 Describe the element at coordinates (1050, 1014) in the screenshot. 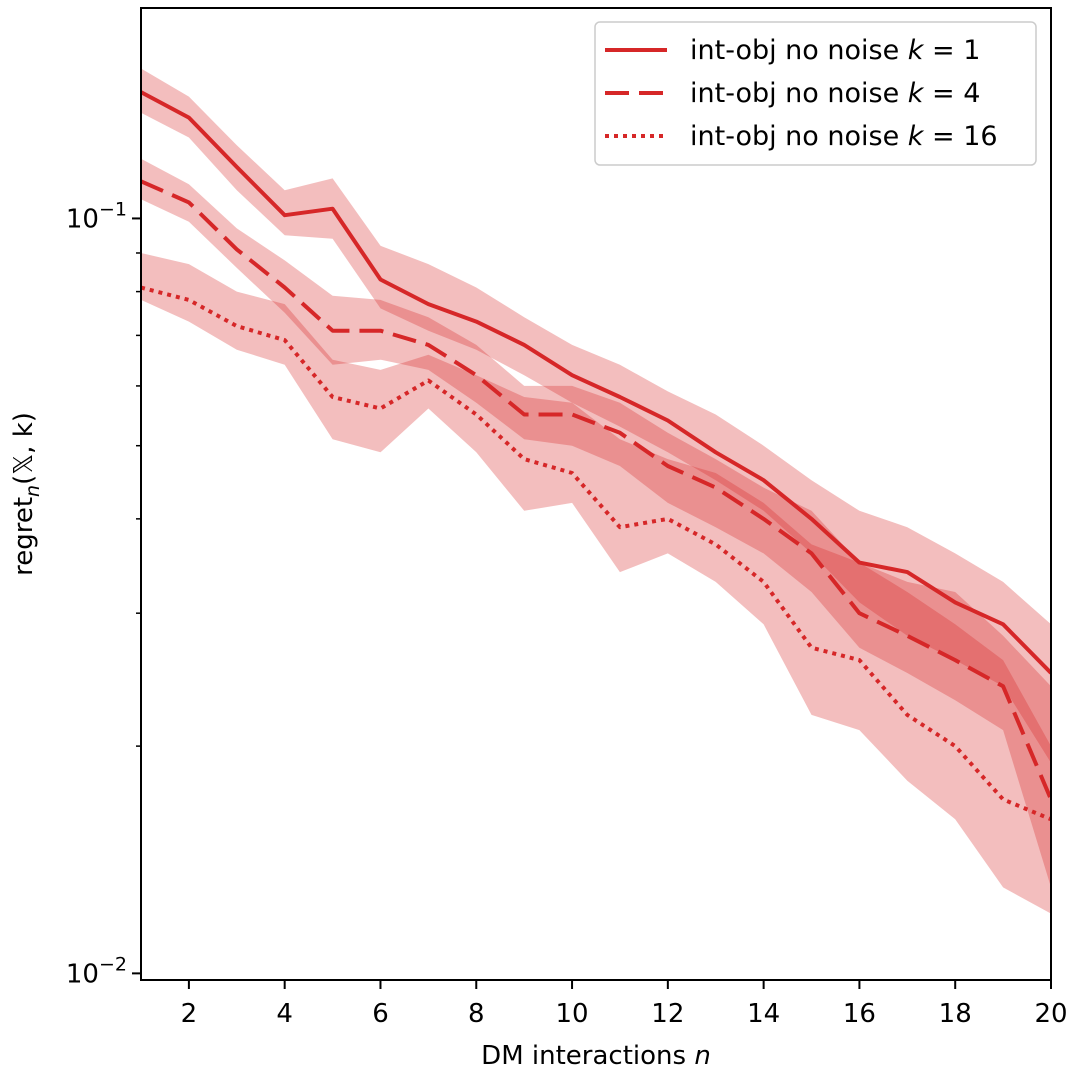

I see `x-tick-label: 20` at that location.